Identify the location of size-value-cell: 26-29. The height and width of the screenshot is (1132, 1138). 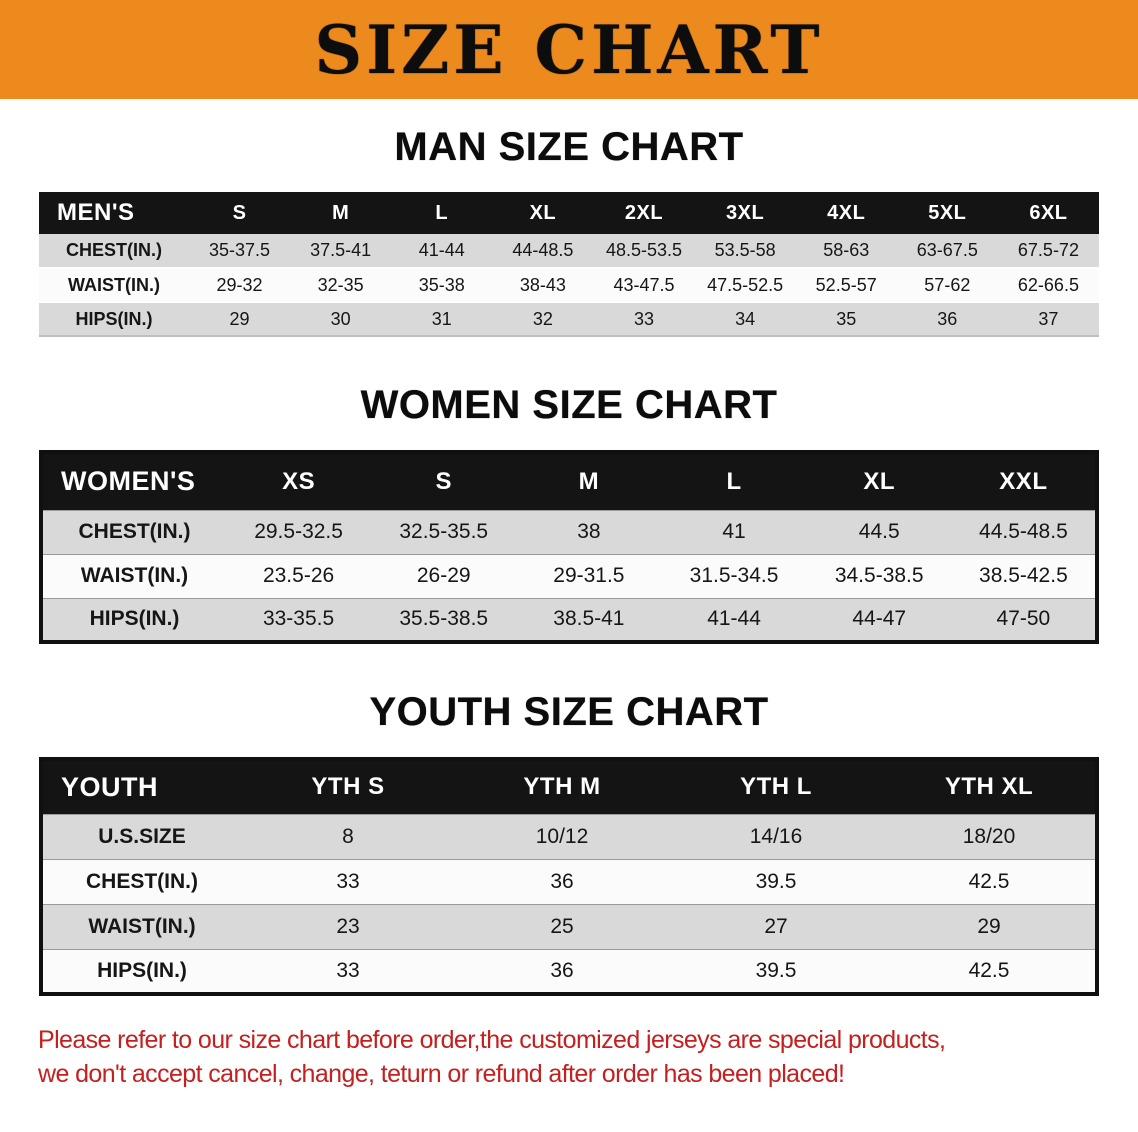
(443, 575).